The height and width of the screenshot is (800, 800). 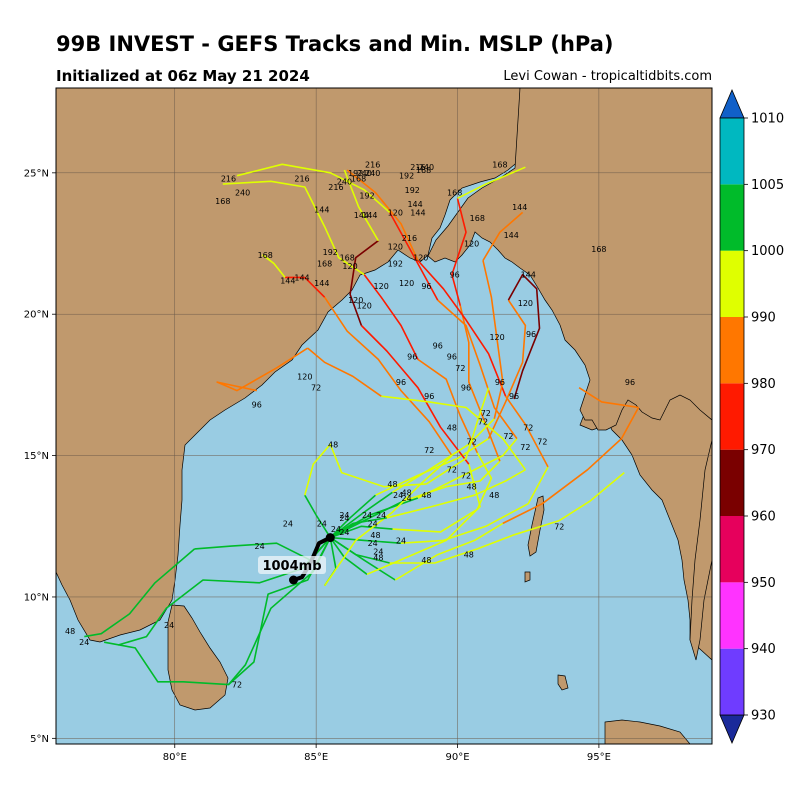 I want to click on land-andaman, so click(x=536, y=526).